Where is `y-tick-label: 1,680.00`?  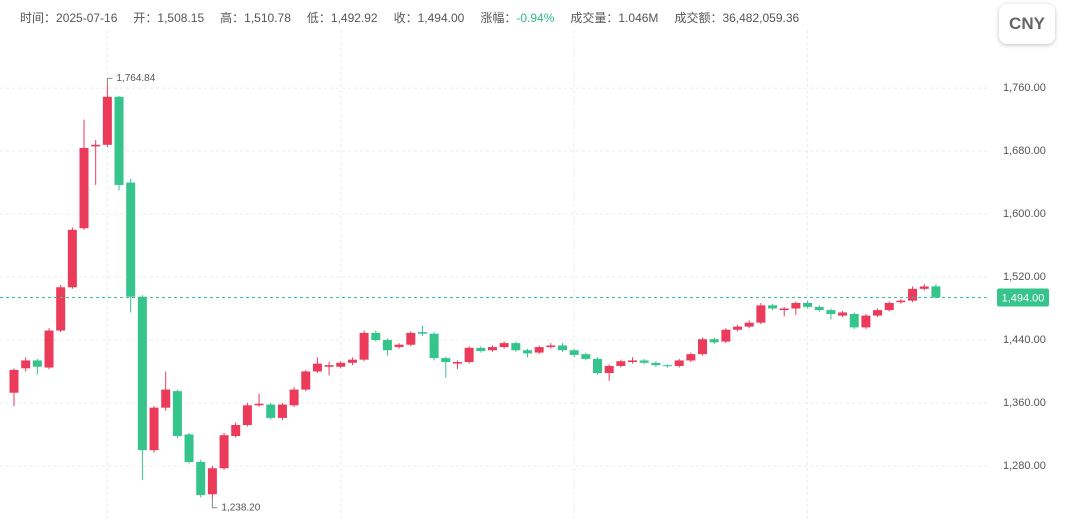
y-tick-label: 1,680.00 is located at coordinates (1024, 151).